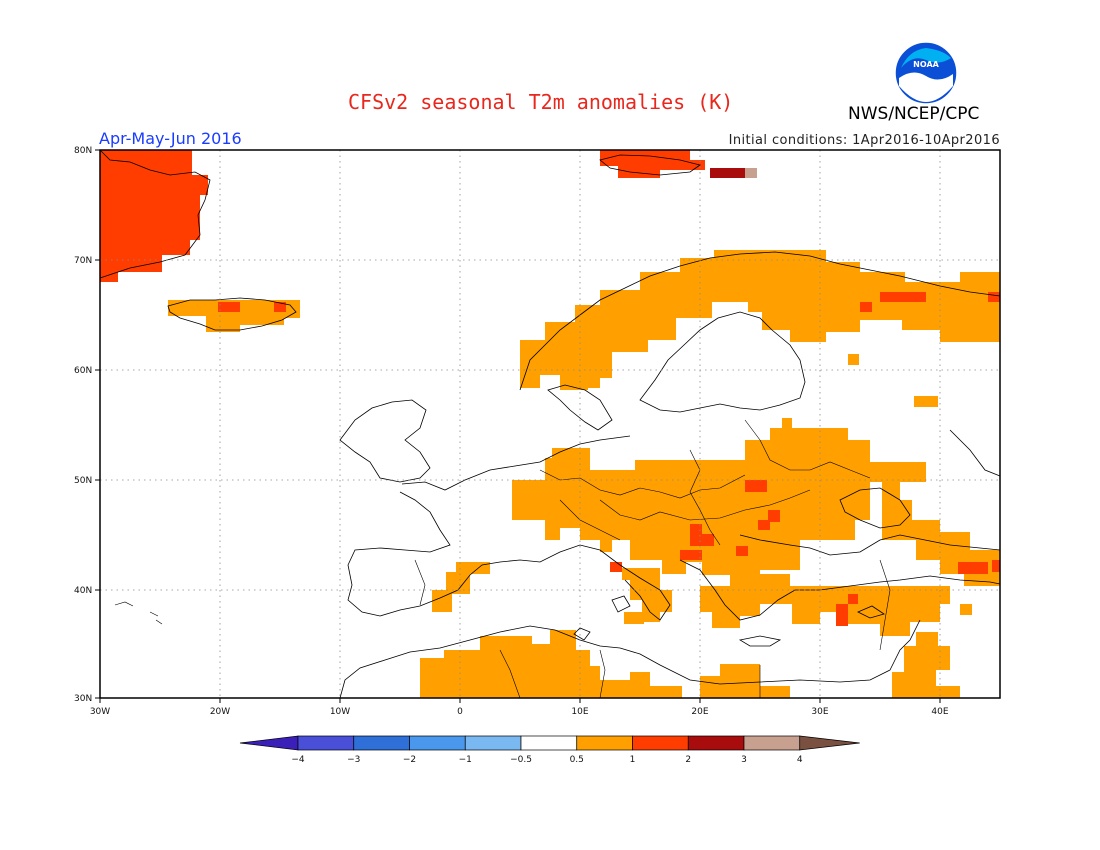 The image size is (1100, 850). Describe the element at coordinates (688, 760) in the screenshot. I see `colorbar-tick-label: 2` at that location.